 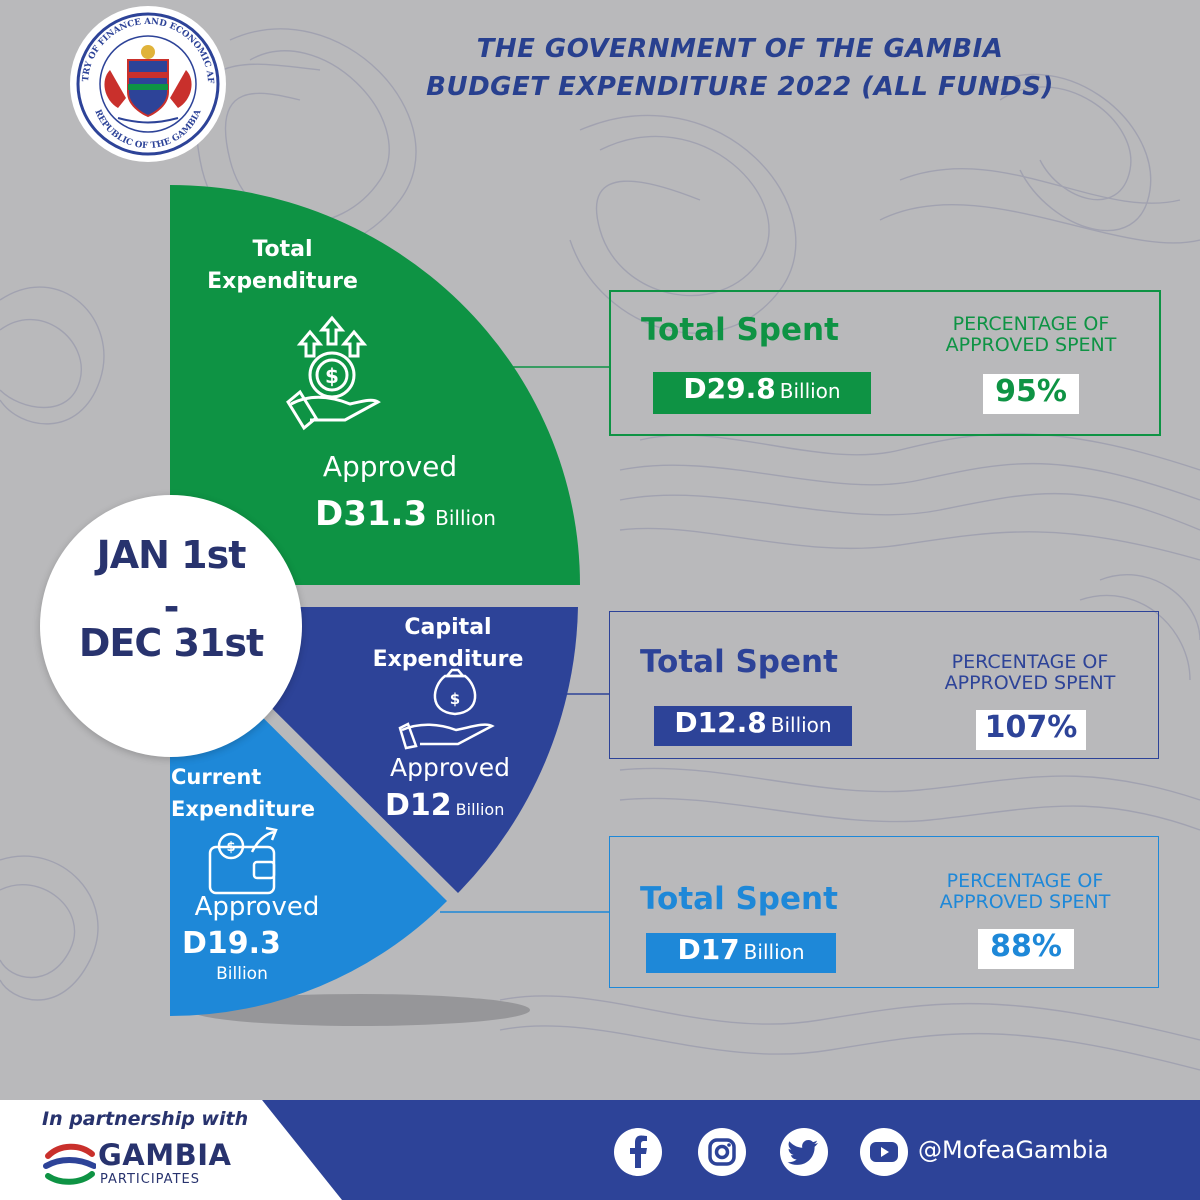 I want to click on total-expenditure-sector, so click(x=375, y=385).